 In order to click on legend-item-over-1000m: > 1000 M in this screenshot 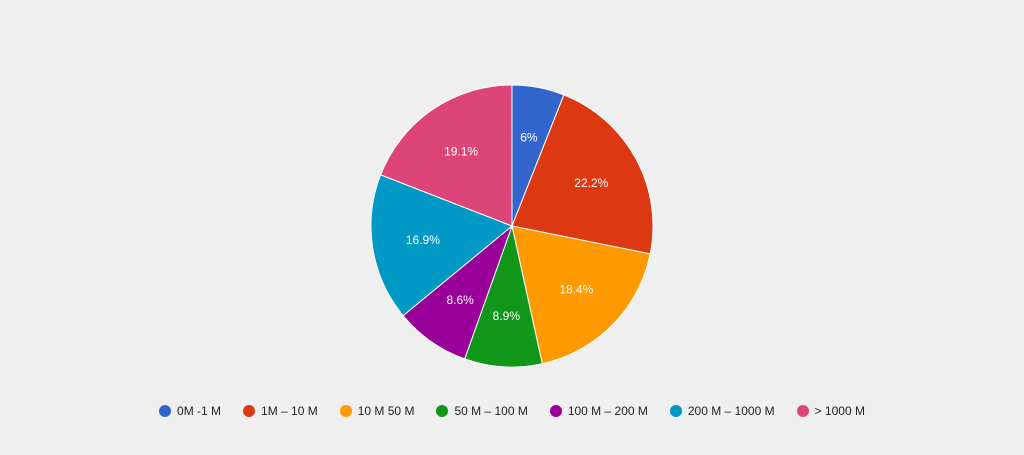, I will do `click(830, 411)`.